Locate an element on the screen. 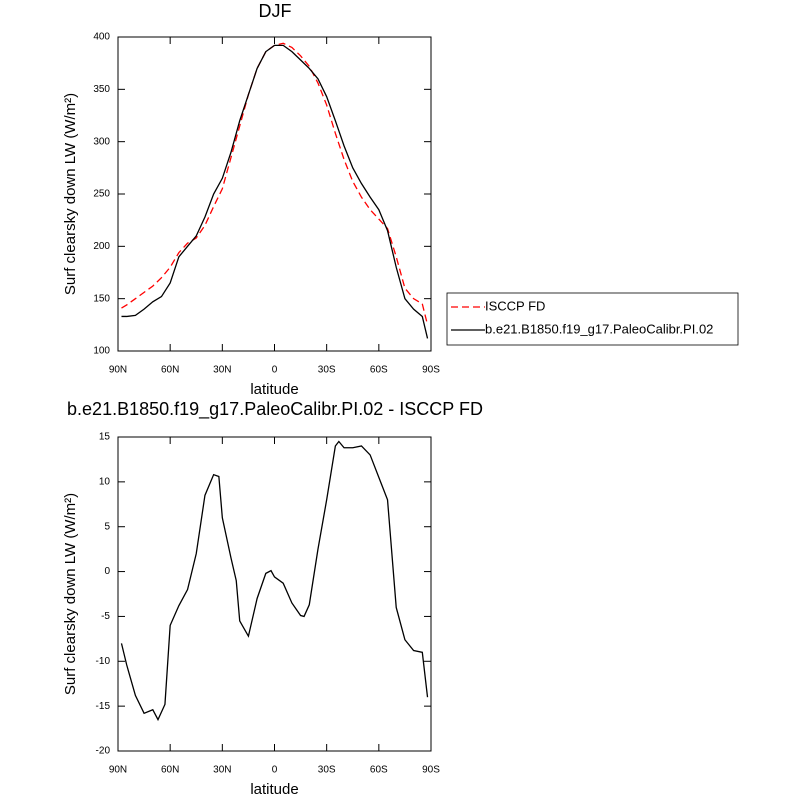 The width and height of the screenshot is (800, 800). y-tick-label: 5 is located at coordinates (107, 526).